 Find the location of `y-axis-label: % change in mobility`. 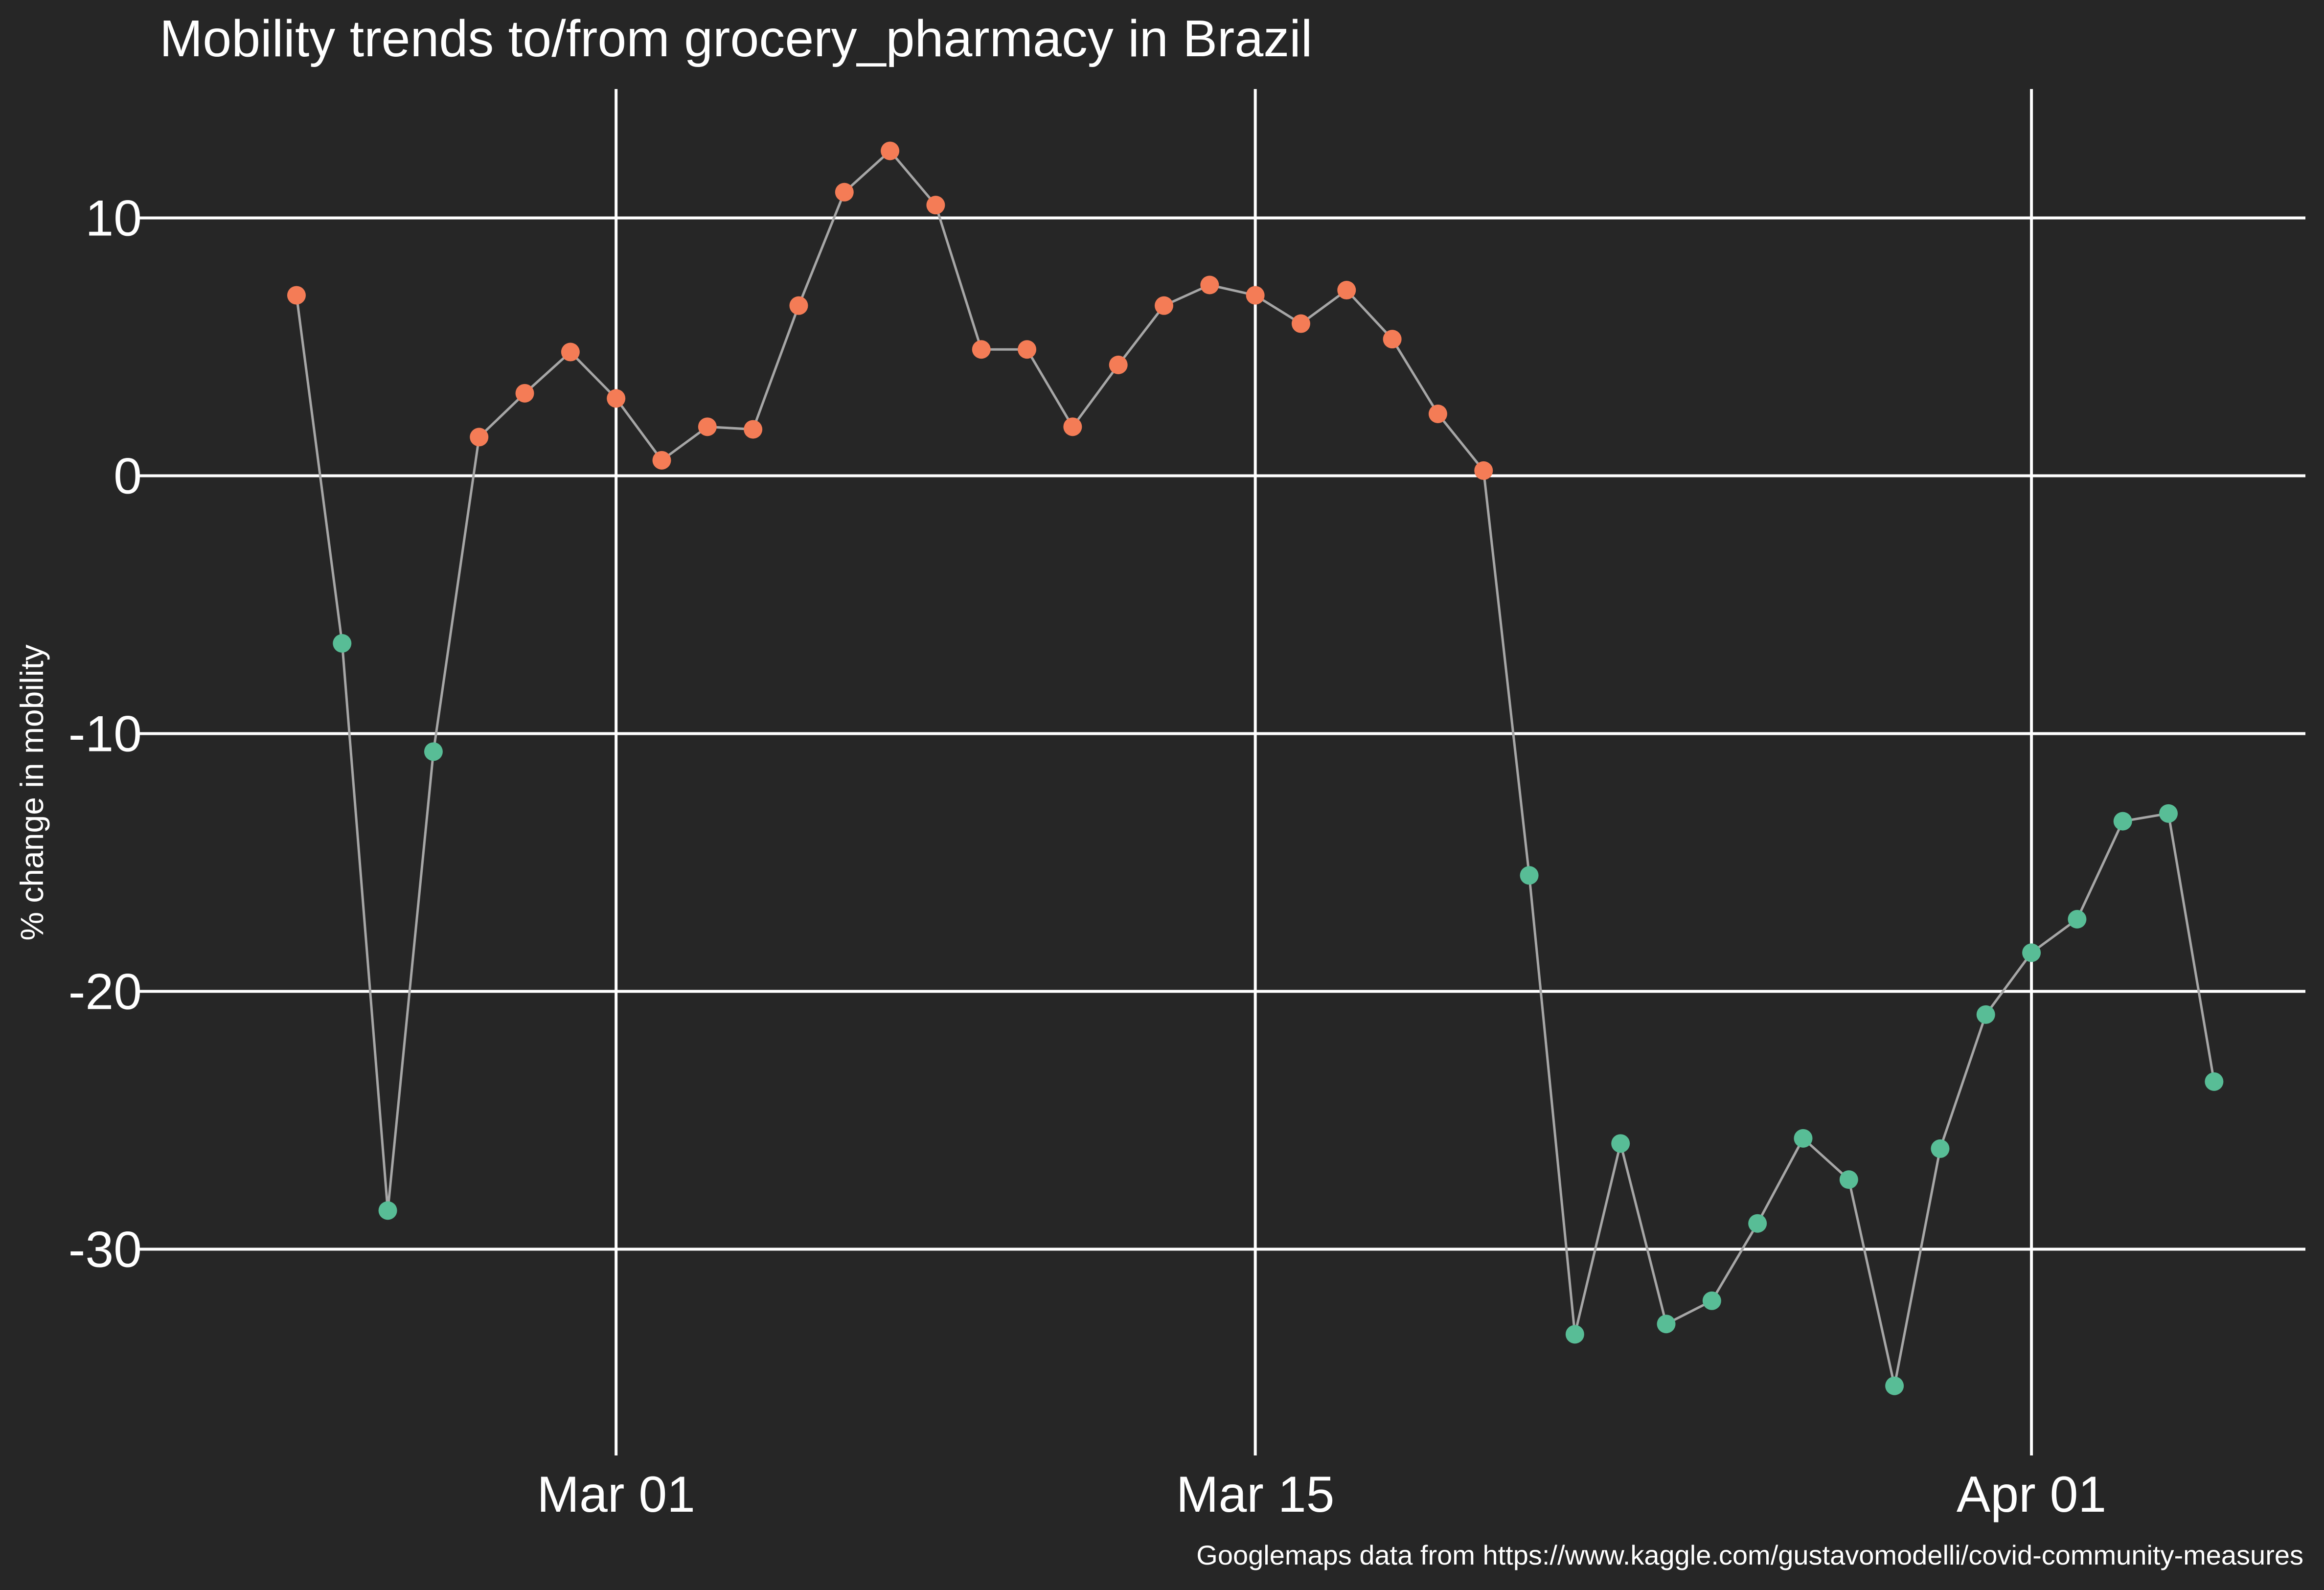

y-axis-label: % change in mobility is located at coordinates (32, 792).